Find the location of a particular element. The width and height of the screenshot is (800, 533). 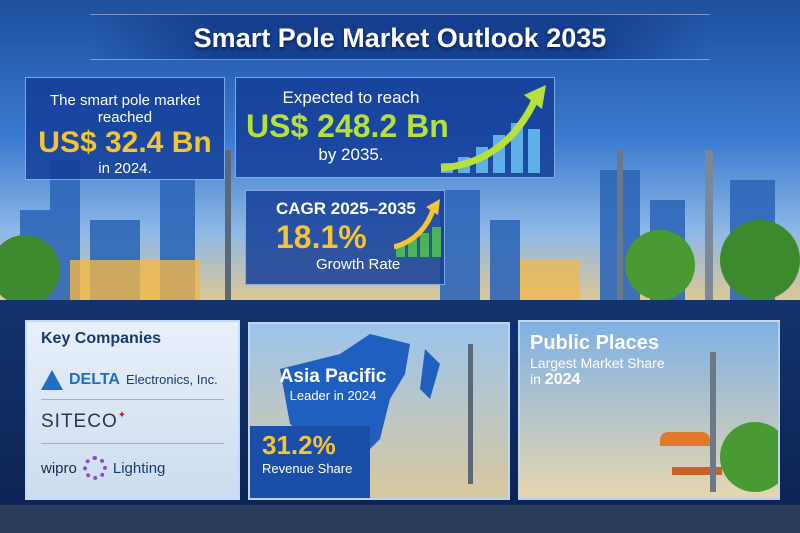

region-name: Asia Pacific is located at coordinates (333, 376).